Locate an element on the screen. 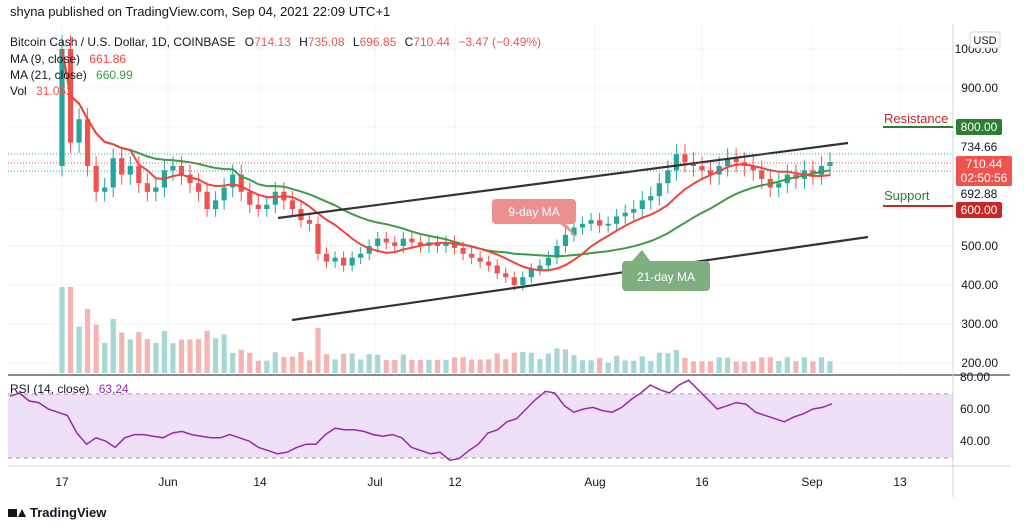 The image size is (1024, 530). footer-brand: TradingView is located at coordinates (57, 512).